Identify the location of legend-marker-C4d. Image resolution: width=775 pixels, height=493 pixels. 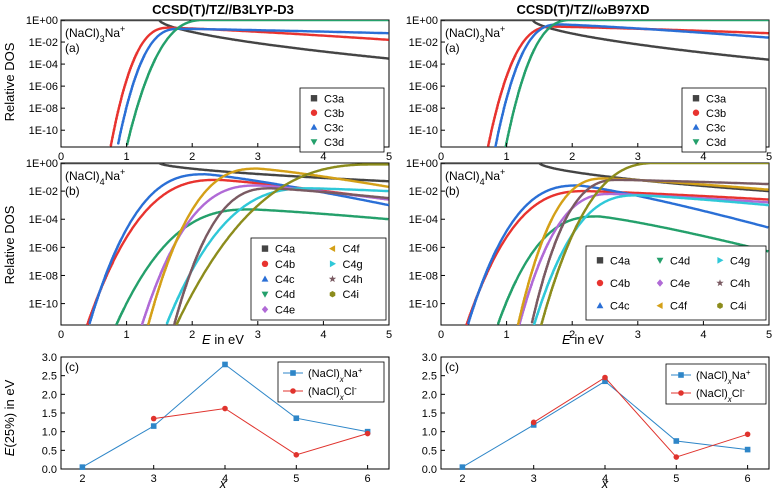
(660, 260).